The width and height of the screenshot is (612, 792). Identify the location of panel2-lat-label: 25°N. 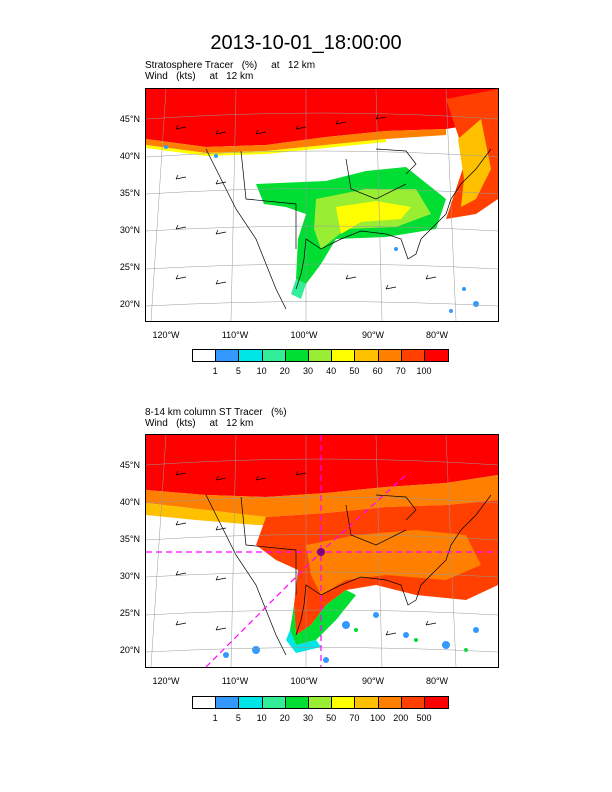
(129, 613).